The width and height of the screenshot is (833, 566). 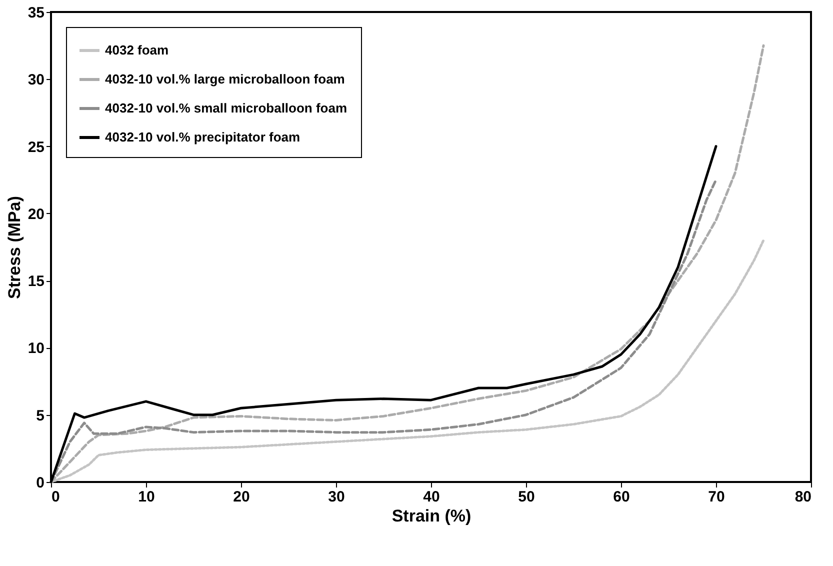 What do you see at coordinates (225, 79) in the screenshot?
I see `legend-label: 4032-10 vol.% large microballoon foam` at bounding box center [225, 79].